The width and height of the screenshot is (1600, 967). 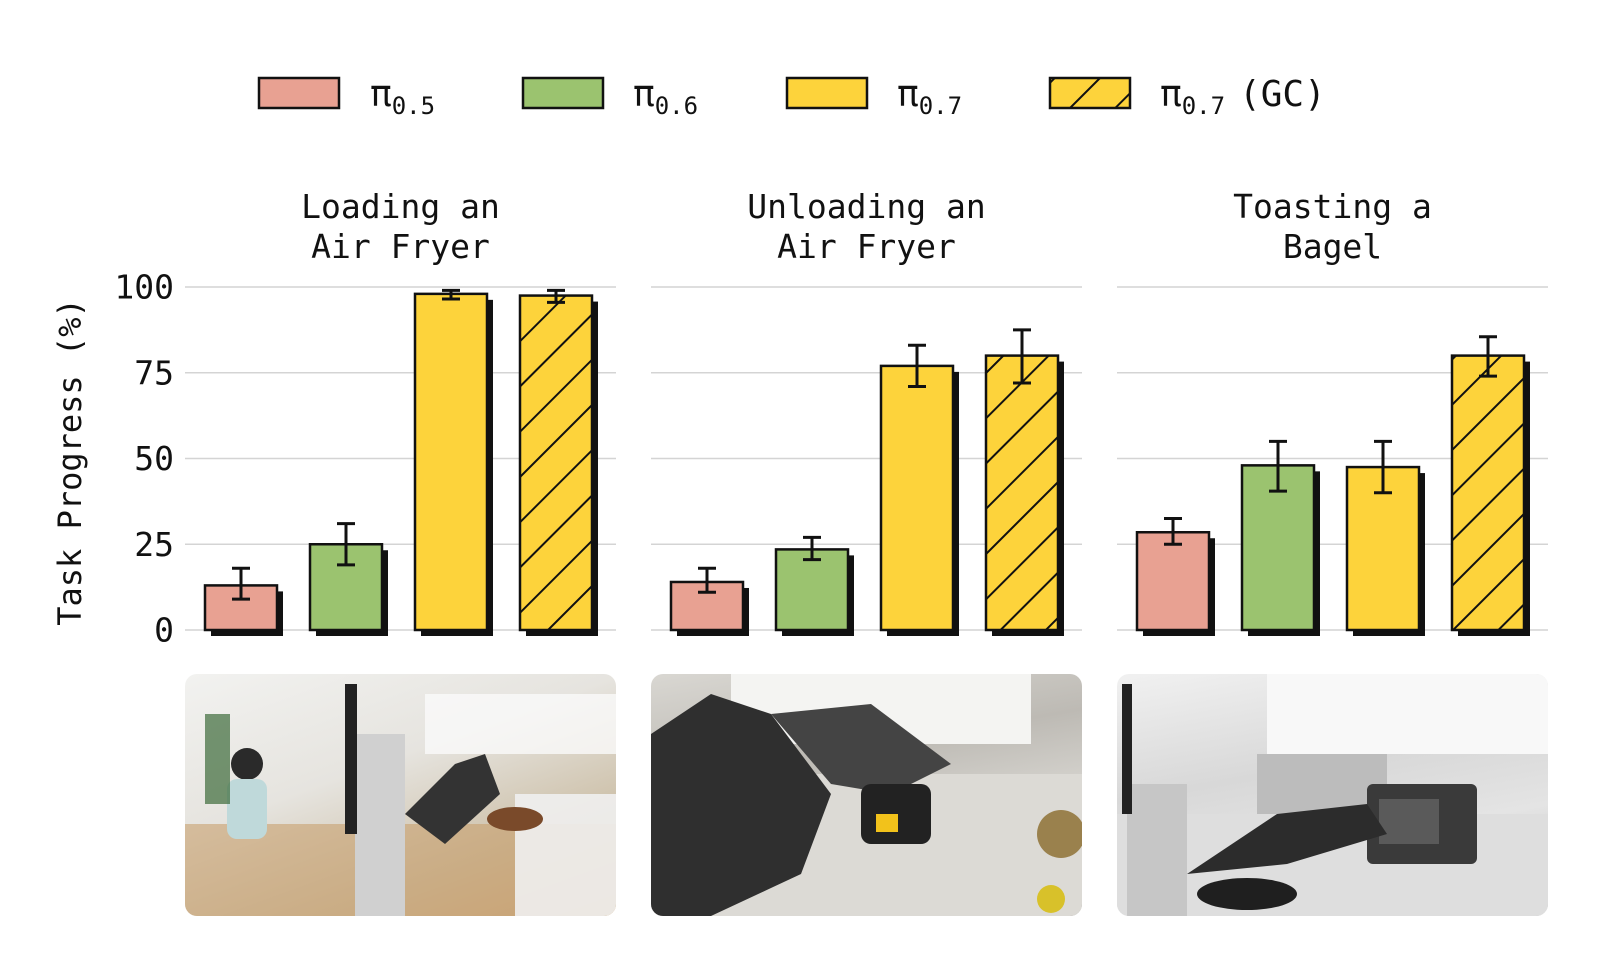 I want to click on legend-entry-pi-0.6: π0.6, so click(x=609, y=97).